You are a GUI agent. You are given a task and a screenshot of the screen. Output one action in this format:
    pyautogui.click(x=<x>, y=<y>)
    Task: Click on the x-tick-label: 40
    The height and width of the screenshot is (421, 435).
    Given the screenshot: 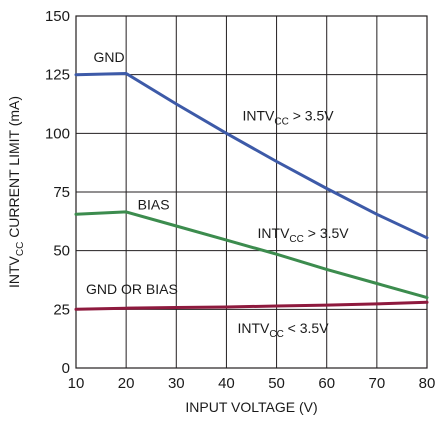 What is the action you would take?
    pyautogui.click(x=226, y=383)
    